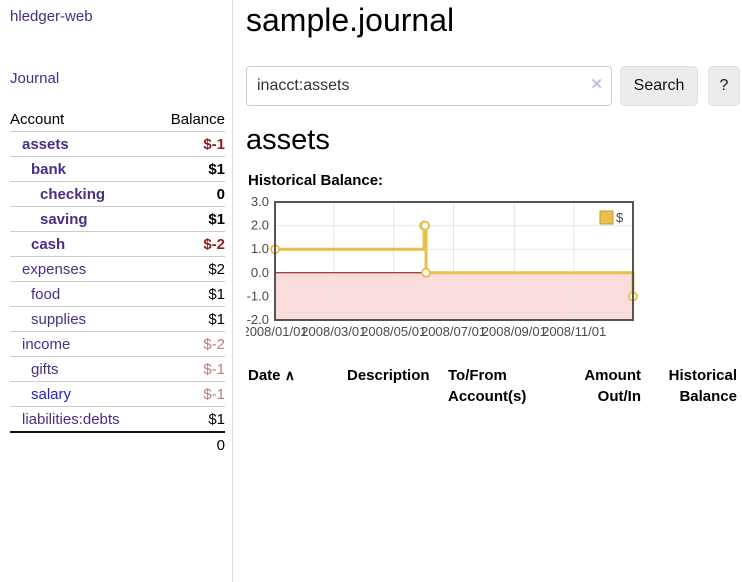 This screenshot has height=582, width=742. I want to click on y-axis-tick-label: 0.0, so click(260, 272).